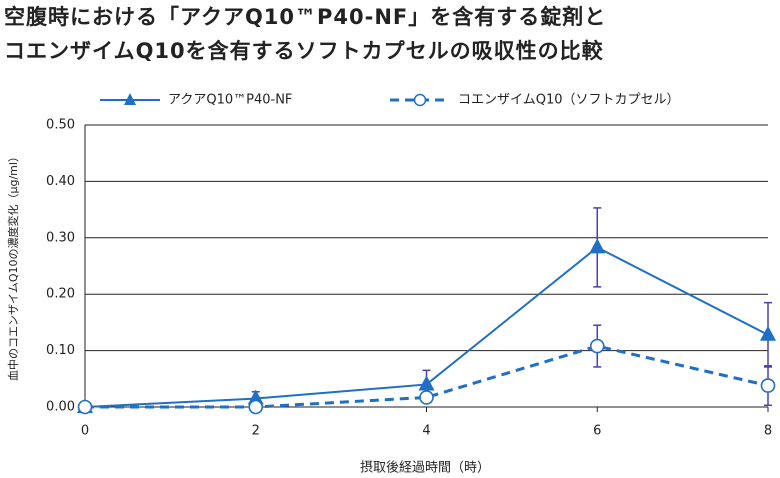  Describe the element at coordinates (305, 17) in the screenshot. I see `chart-title: 空腹時における「アクアQ10™P40-NF」を含有する錠剤と` at that location.